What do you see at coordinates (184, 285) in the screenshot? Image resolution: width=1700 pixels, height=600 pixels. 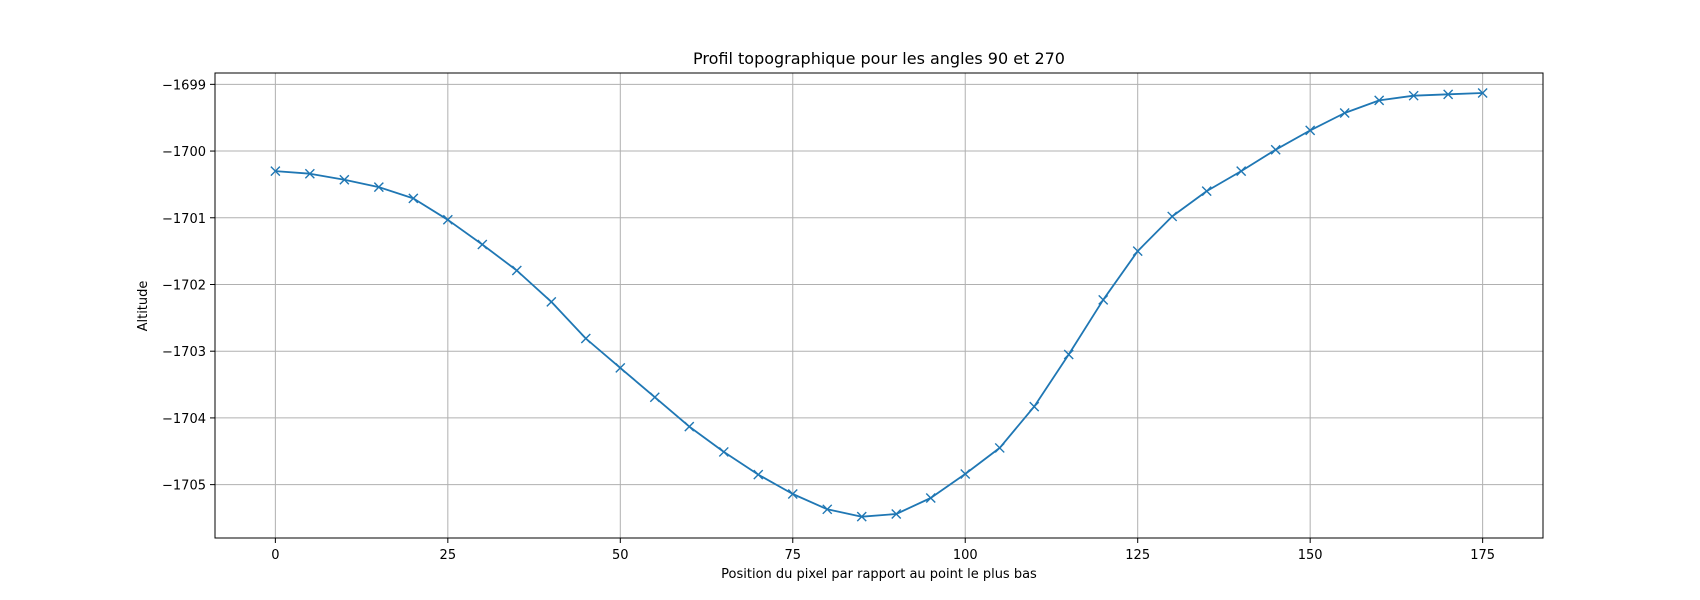 I see `y-tick-label: −1702` at bounding box center [184, 285].